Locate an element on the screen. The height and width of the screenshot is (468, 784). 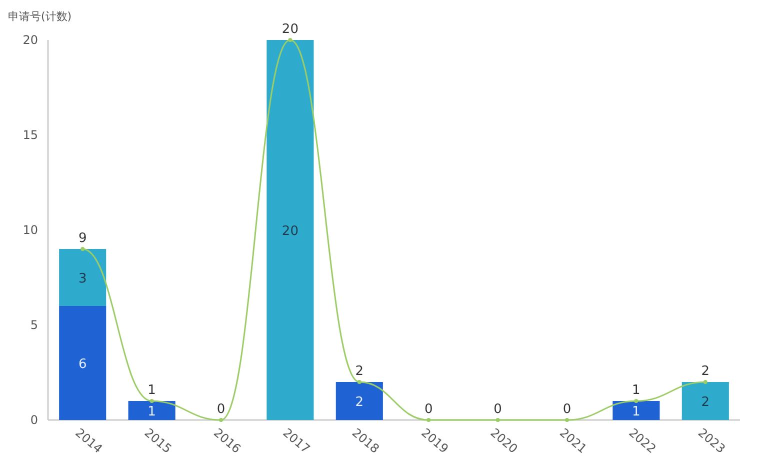
y-tick-label: 0 is located at coordinates (34, 420).